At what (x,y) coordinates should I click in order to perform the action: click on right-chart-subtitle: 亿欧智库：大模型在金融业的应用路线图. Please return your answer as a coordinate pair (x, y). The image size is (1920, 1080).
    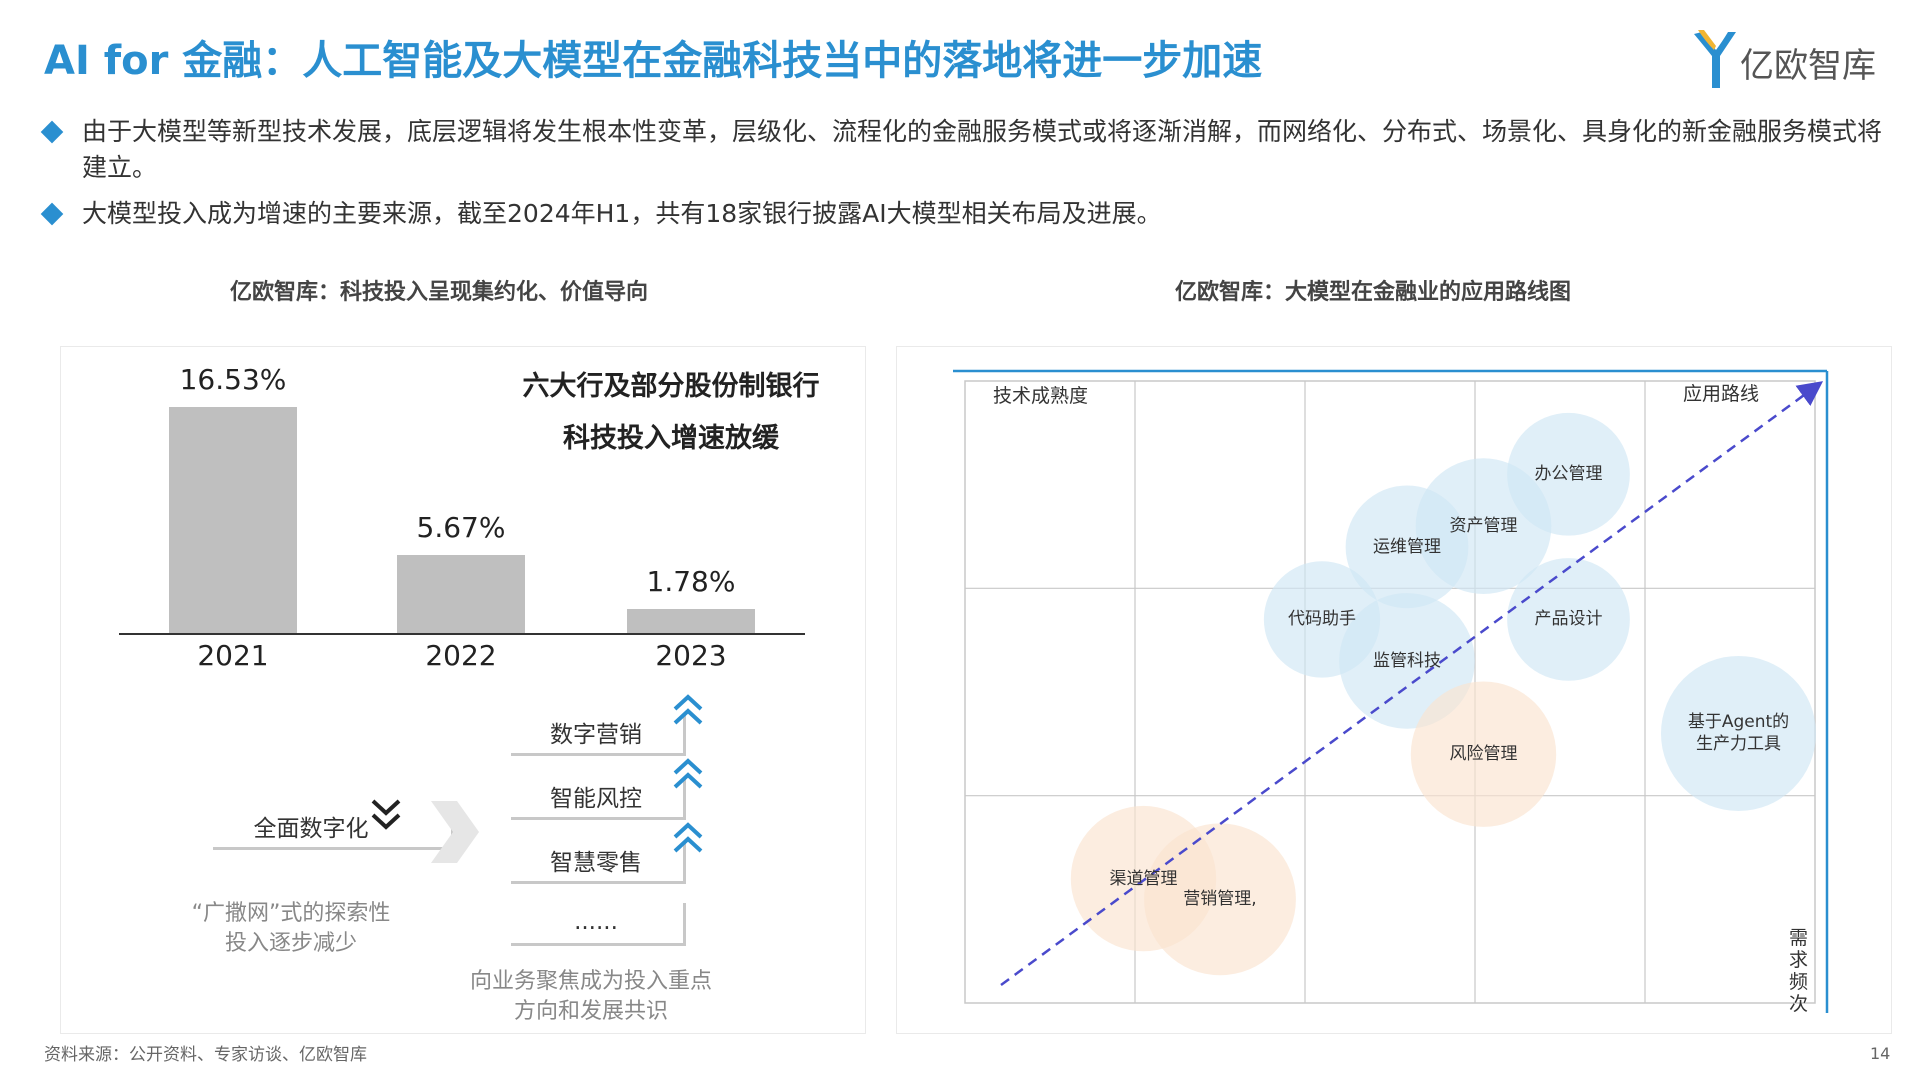
    Looking at the image, I should click on (1373, 292).